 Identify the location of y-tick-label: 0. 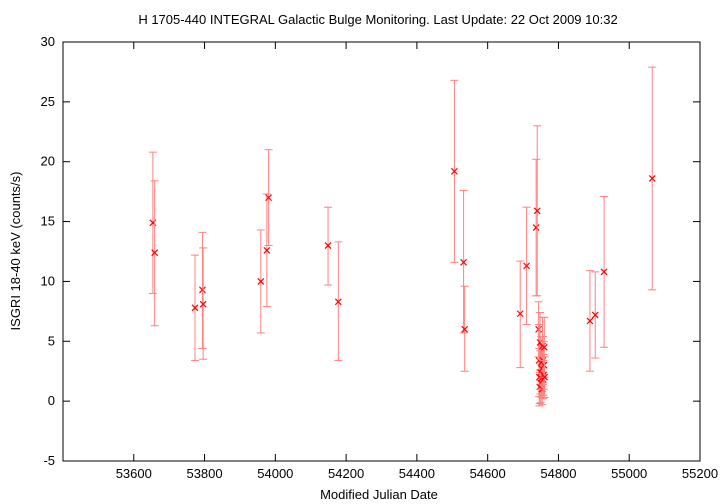
(51, 400).